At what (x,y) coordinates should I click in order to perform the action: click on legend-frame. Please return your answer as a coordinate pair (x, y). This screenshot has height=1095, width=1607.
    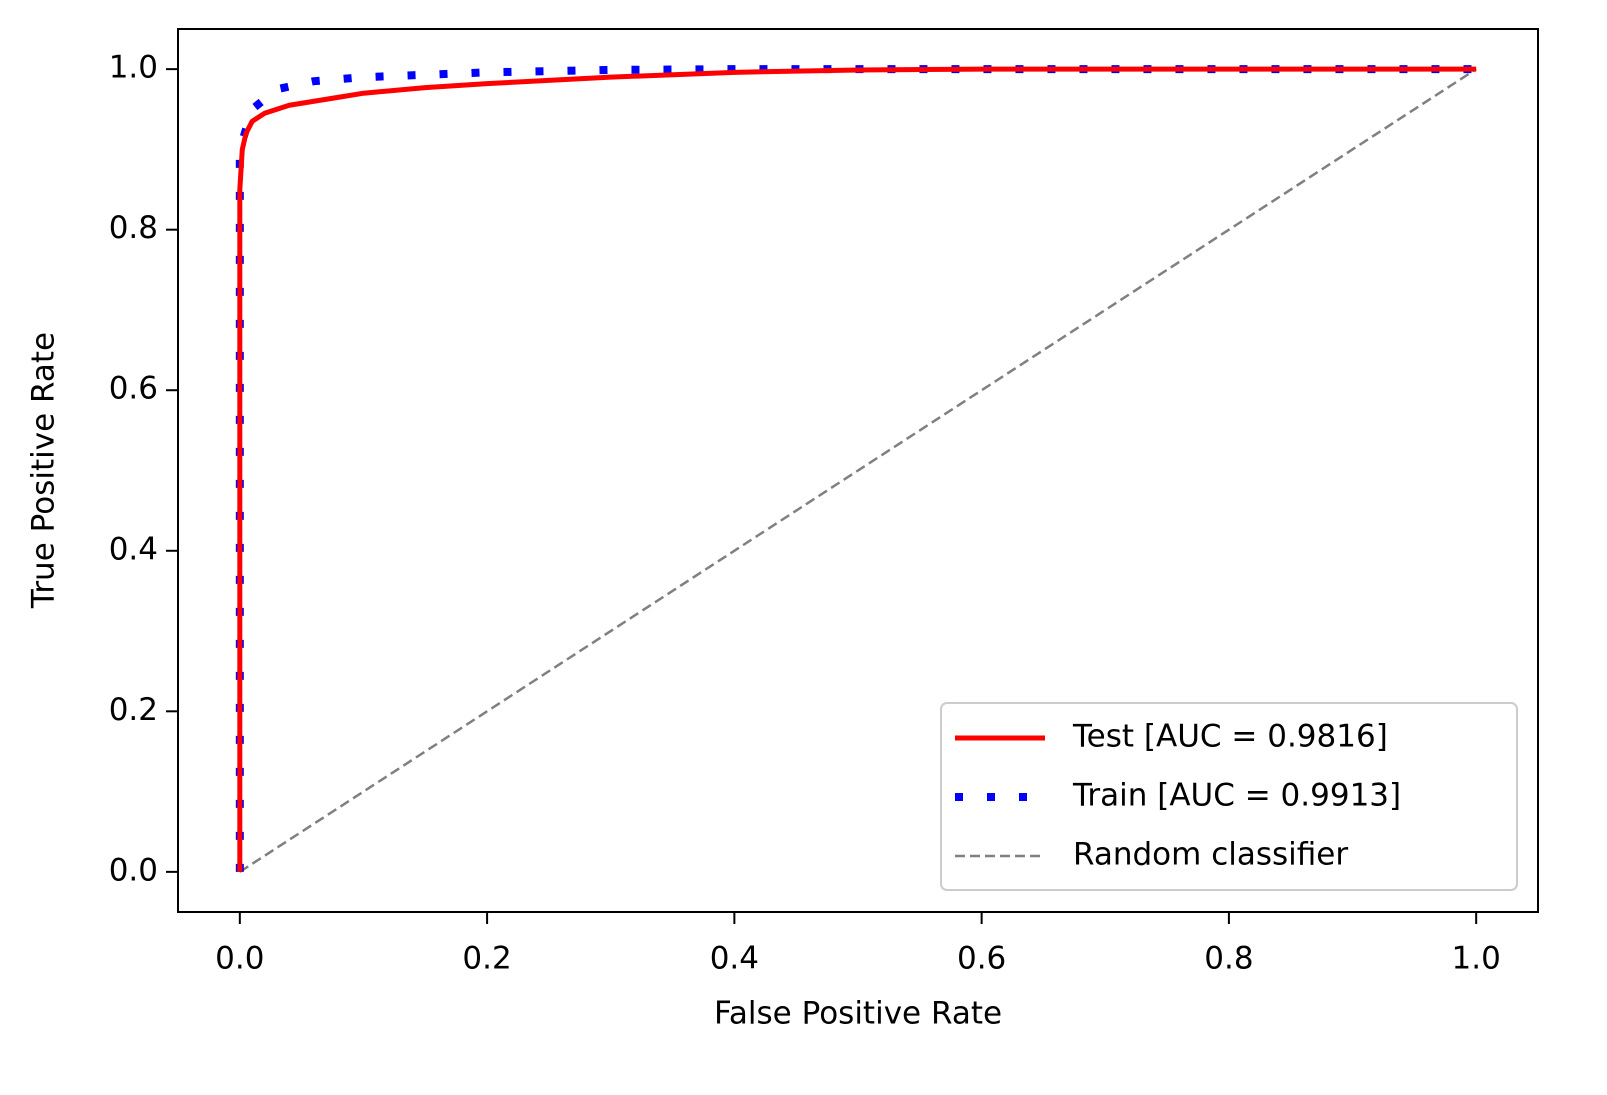
    Looking at the image, I should click on (1229, 796).